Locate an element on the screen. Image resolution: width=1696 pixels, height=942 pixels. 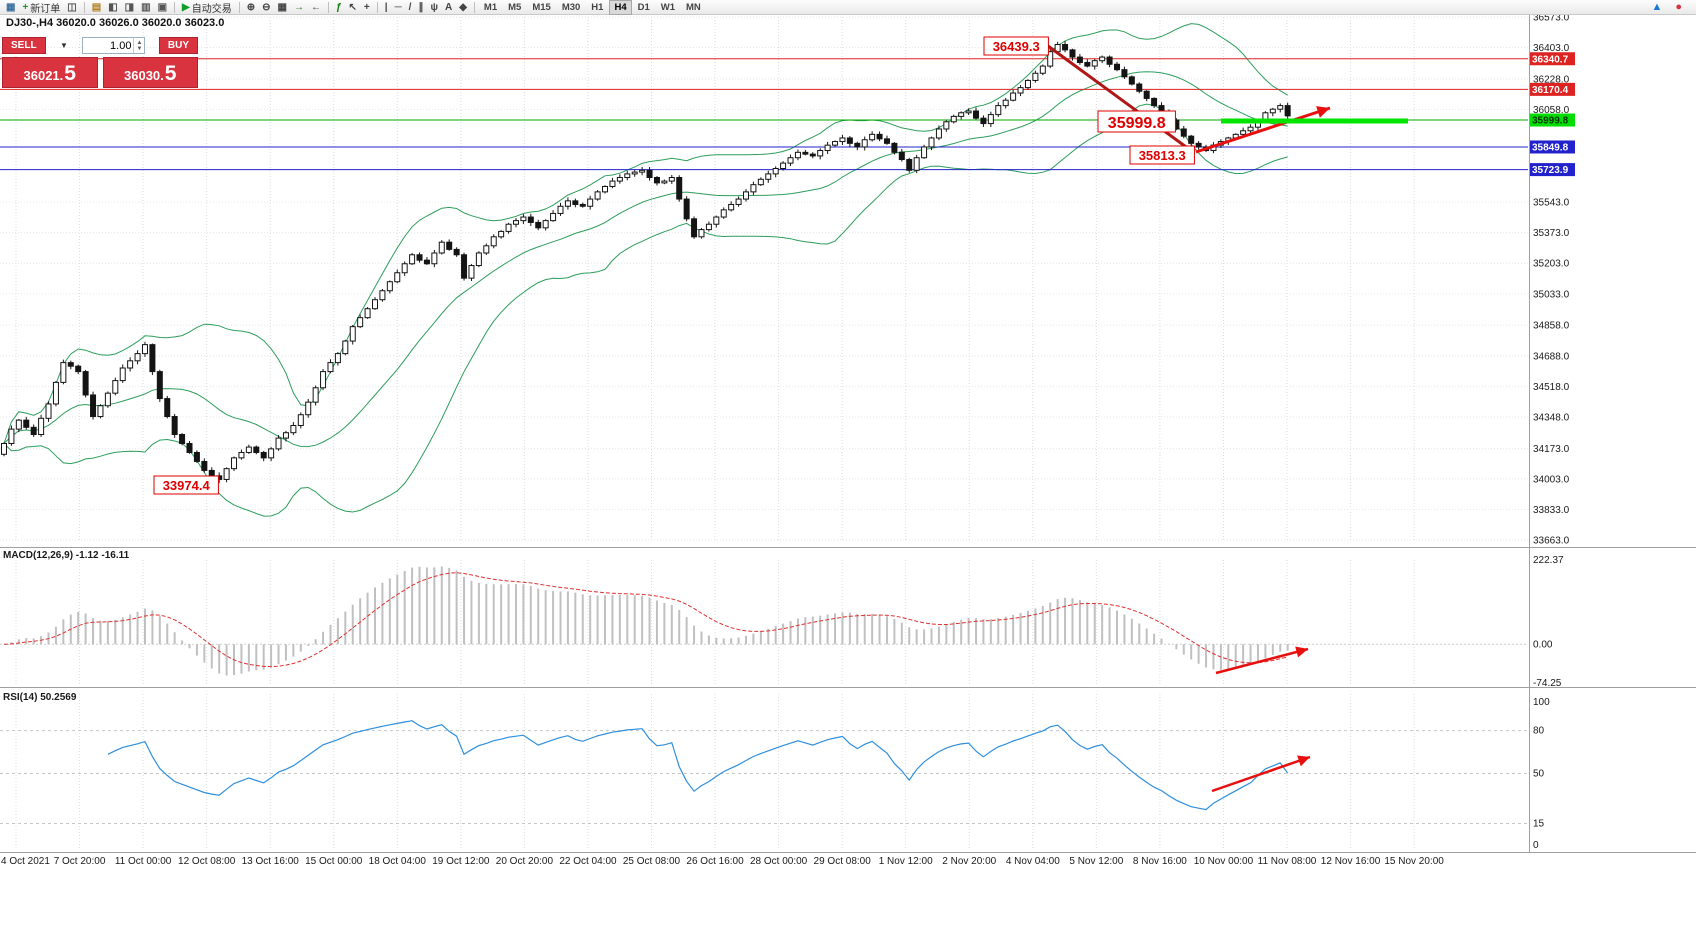
timeframe-button-h1: H1 is located at coordinates (597, 7).